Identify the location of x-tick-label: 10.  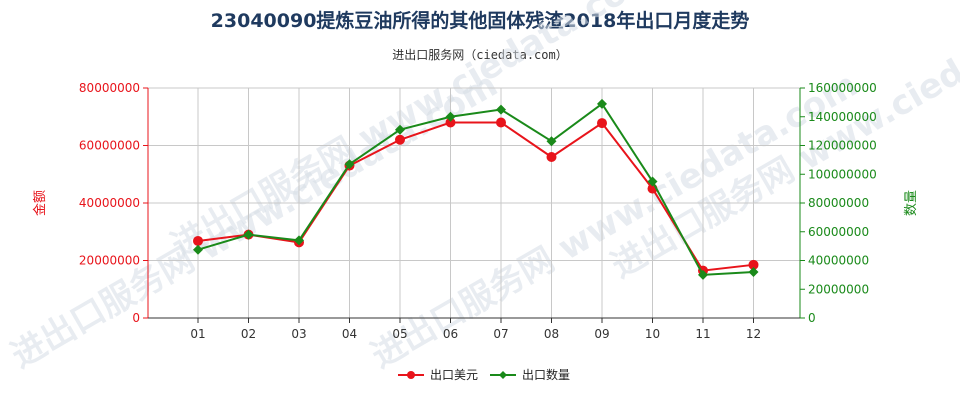
(652, 334).